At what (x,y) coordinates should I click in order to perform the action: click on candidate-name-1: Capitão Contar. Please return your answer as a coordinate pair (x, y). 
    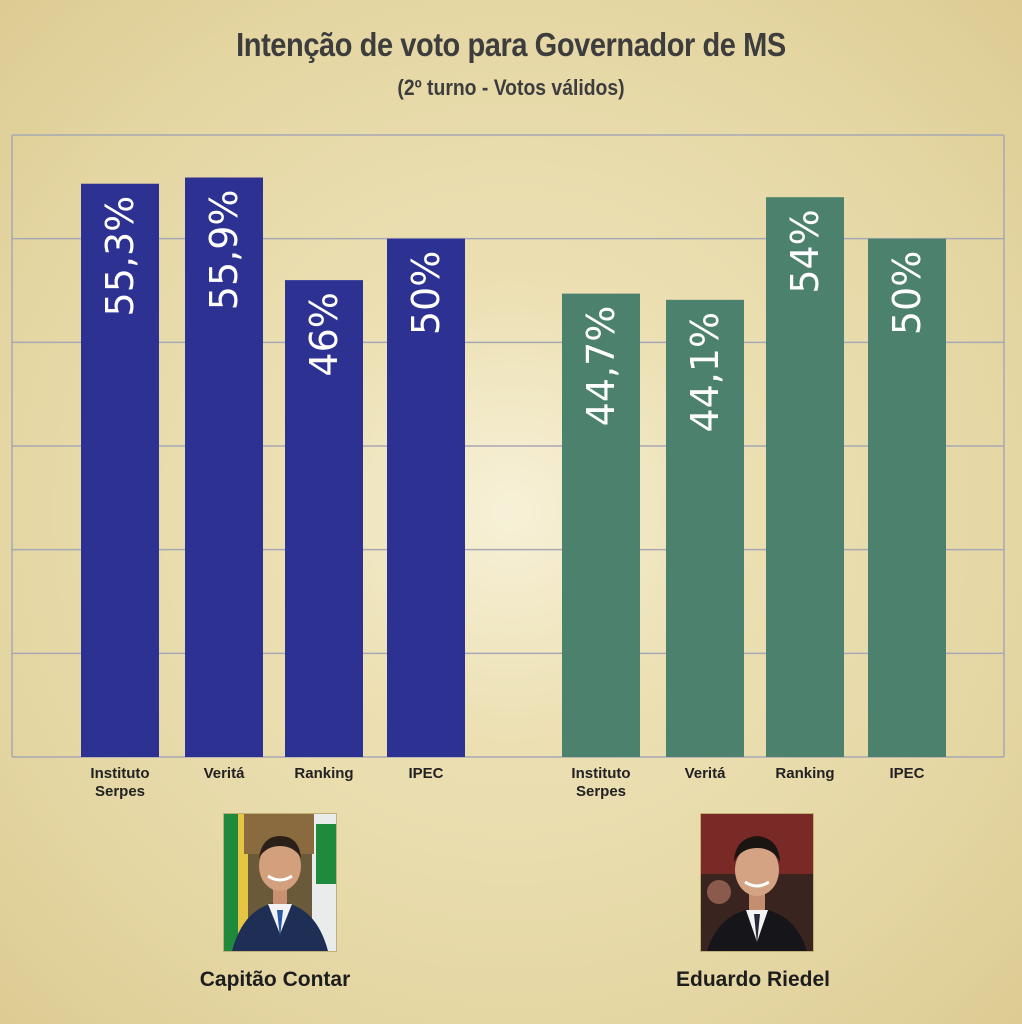
    Looking at the image, I should click on (275, 979).